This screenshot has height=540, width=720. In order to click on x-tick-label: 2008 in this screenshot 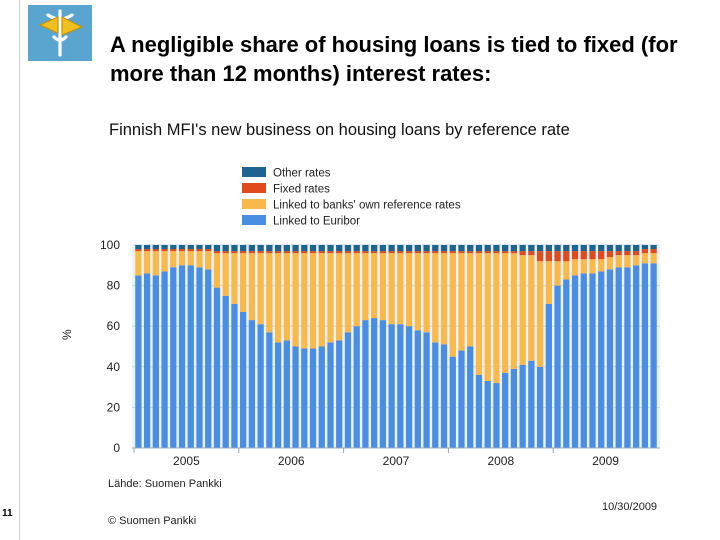, I will do `click(500, 461)`.